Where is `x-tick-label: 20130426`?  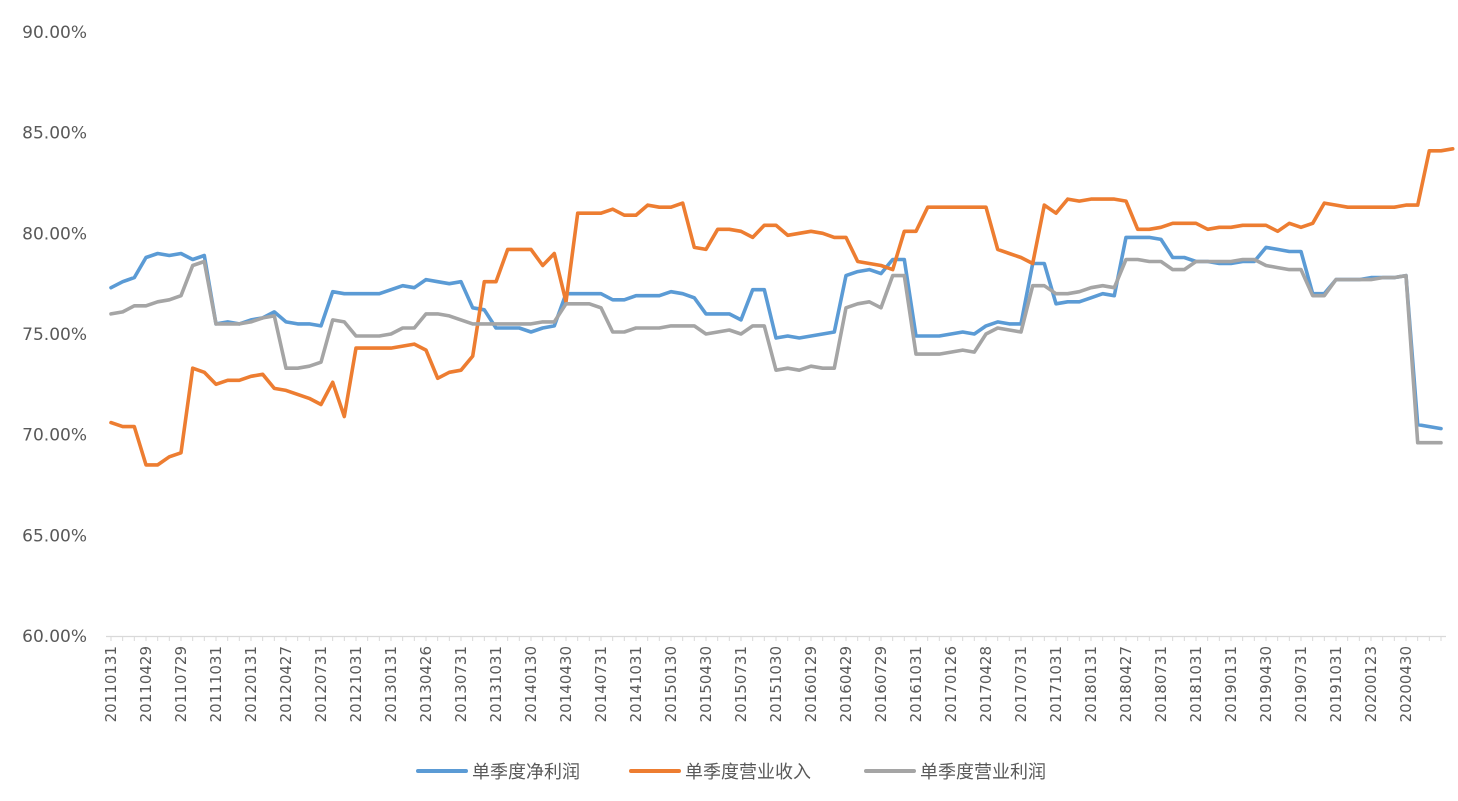
x-tick-label: 20130426 is located at coordinates (426, 684).